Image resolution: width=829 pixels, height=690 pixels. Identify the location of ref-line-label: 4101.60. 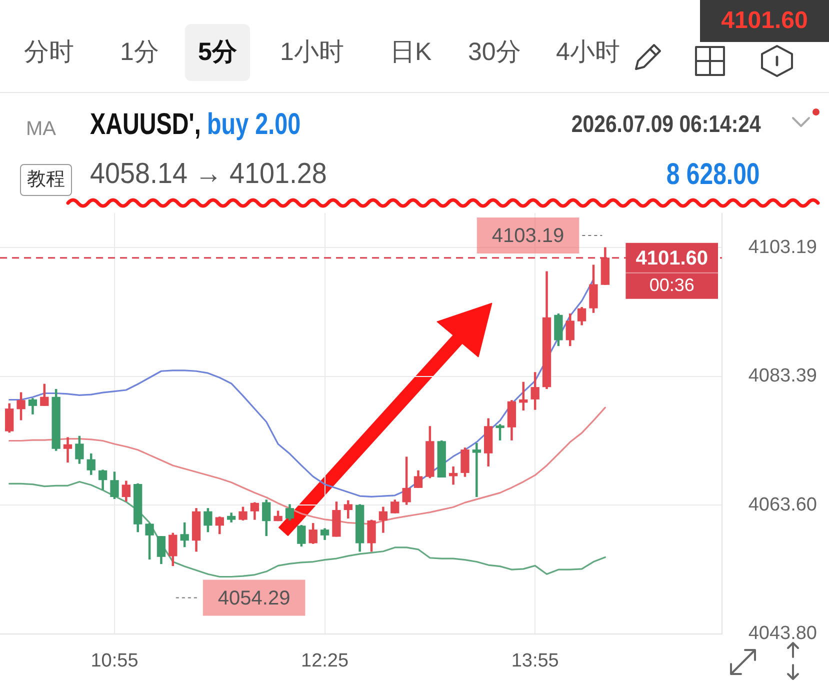
(672, 258).